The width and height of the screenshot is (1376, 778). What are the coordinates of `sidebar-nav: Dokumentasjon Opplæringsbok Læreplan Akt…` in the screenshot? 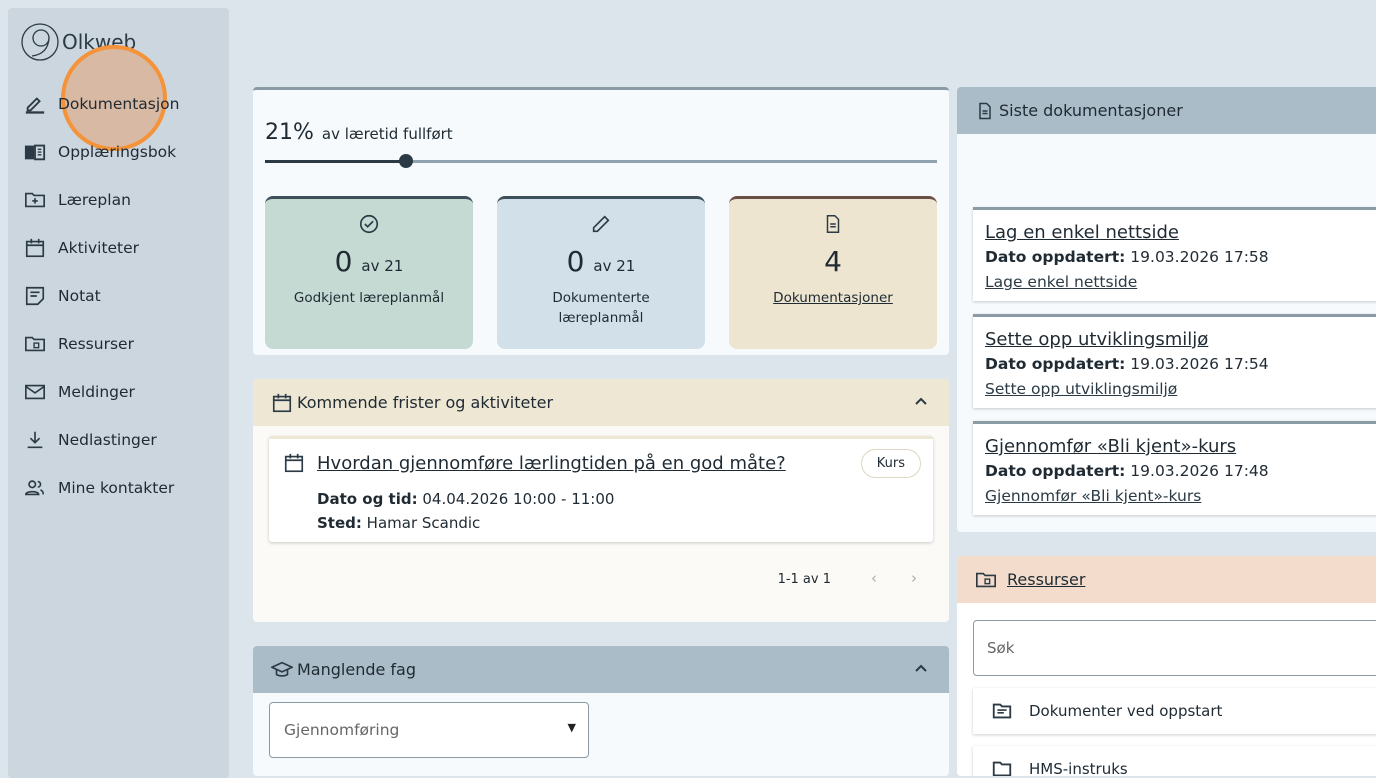 It's located at (124, 296).